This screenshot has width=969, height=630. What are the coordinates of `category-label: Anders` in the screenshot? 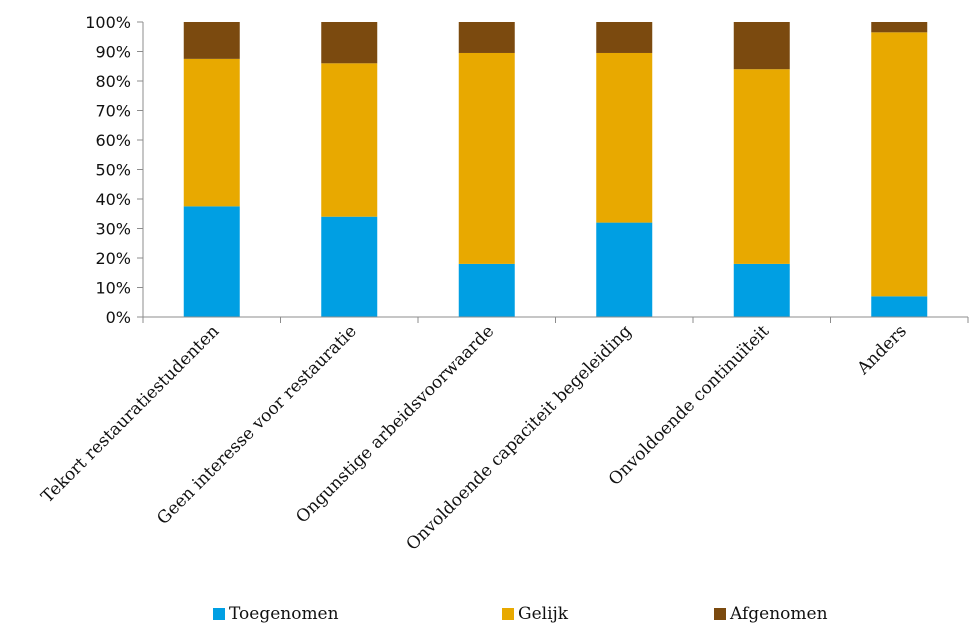 It's located at (882, 350).